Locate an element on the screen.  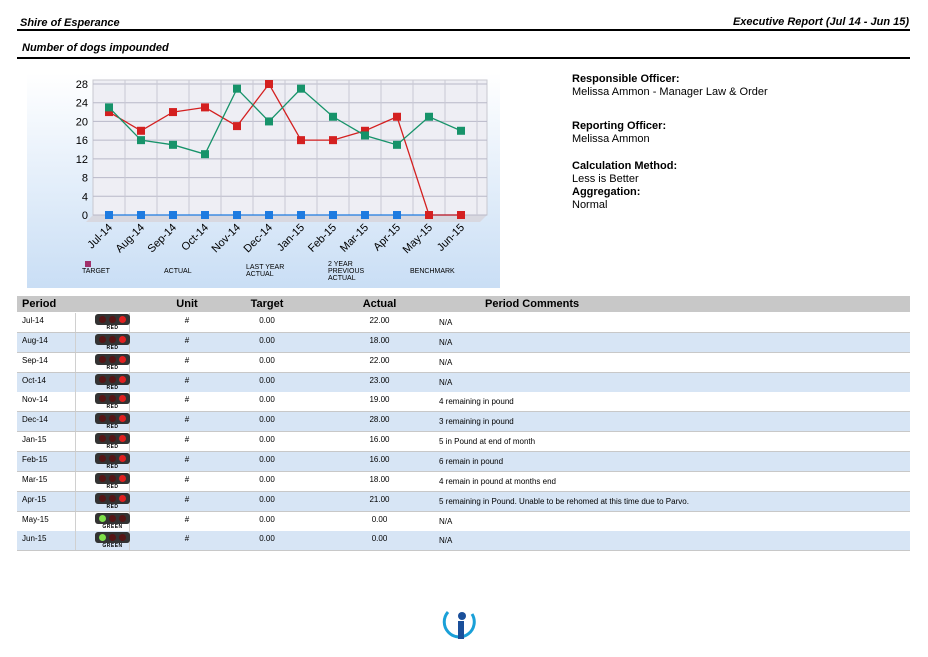
rule is located at coordinates (463, 58).